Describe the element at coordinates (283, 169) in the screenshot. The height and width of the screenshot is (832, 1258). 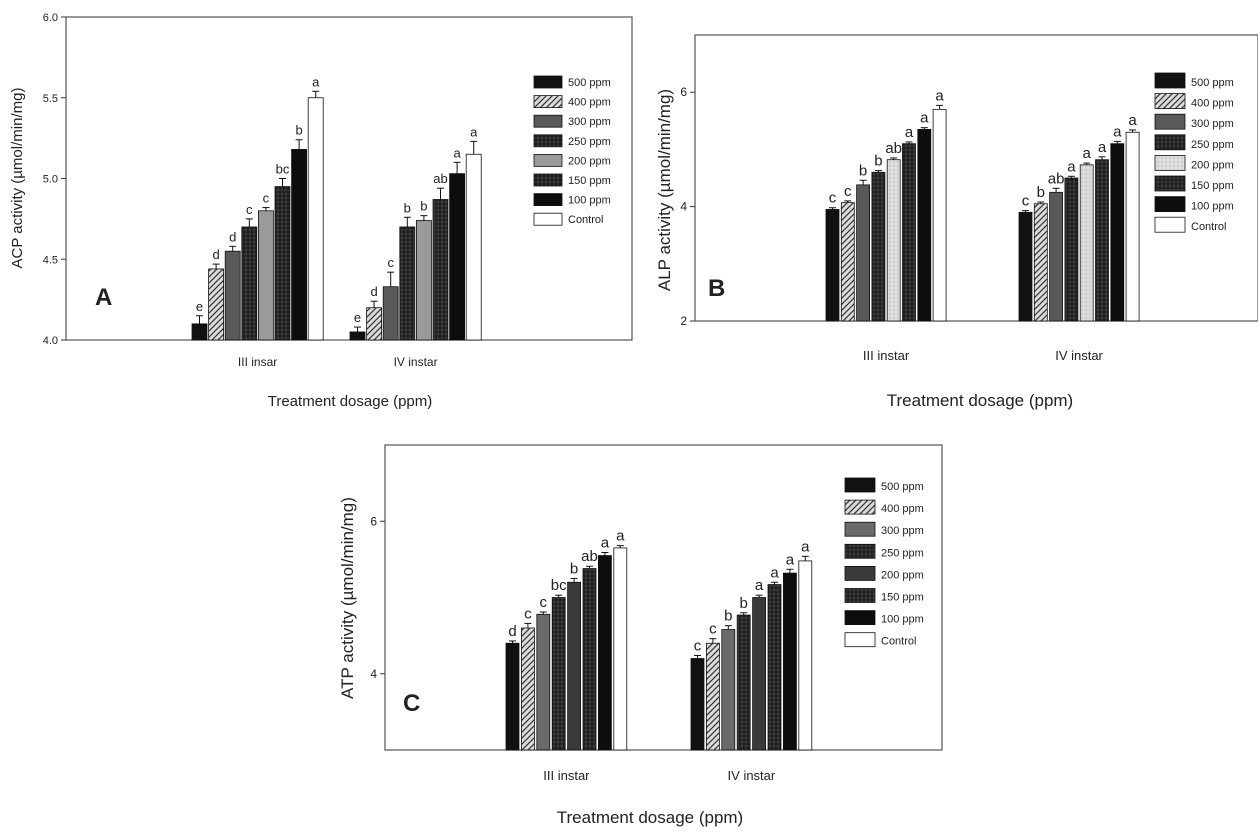
I see `significance-letter: bc` at that location.